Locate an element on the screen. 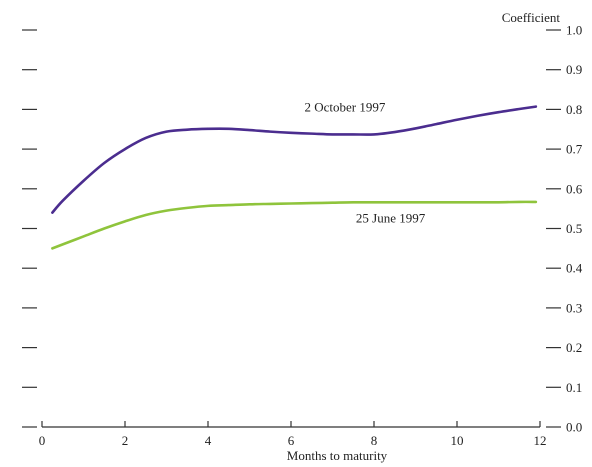 This screenshot has height=467, width=592. x-tick-label: 0 is located at coordinates (42, 440).